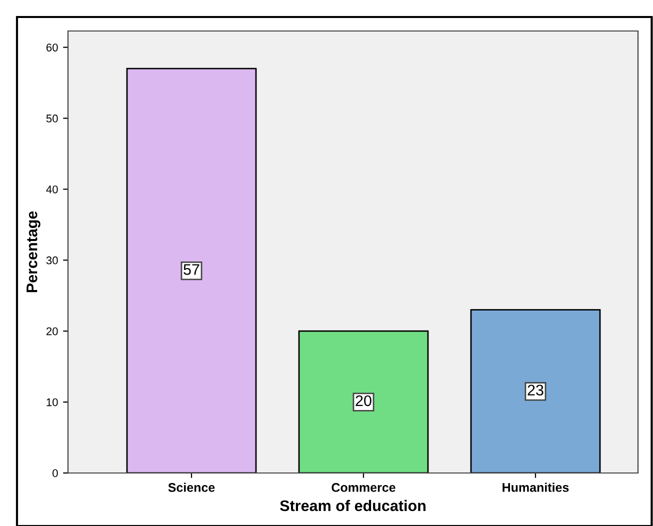 The image size is (653, 526). Describe the element at coordinates (52, 48) in the screenshot. I see `y-tick-label: 60` at that location.